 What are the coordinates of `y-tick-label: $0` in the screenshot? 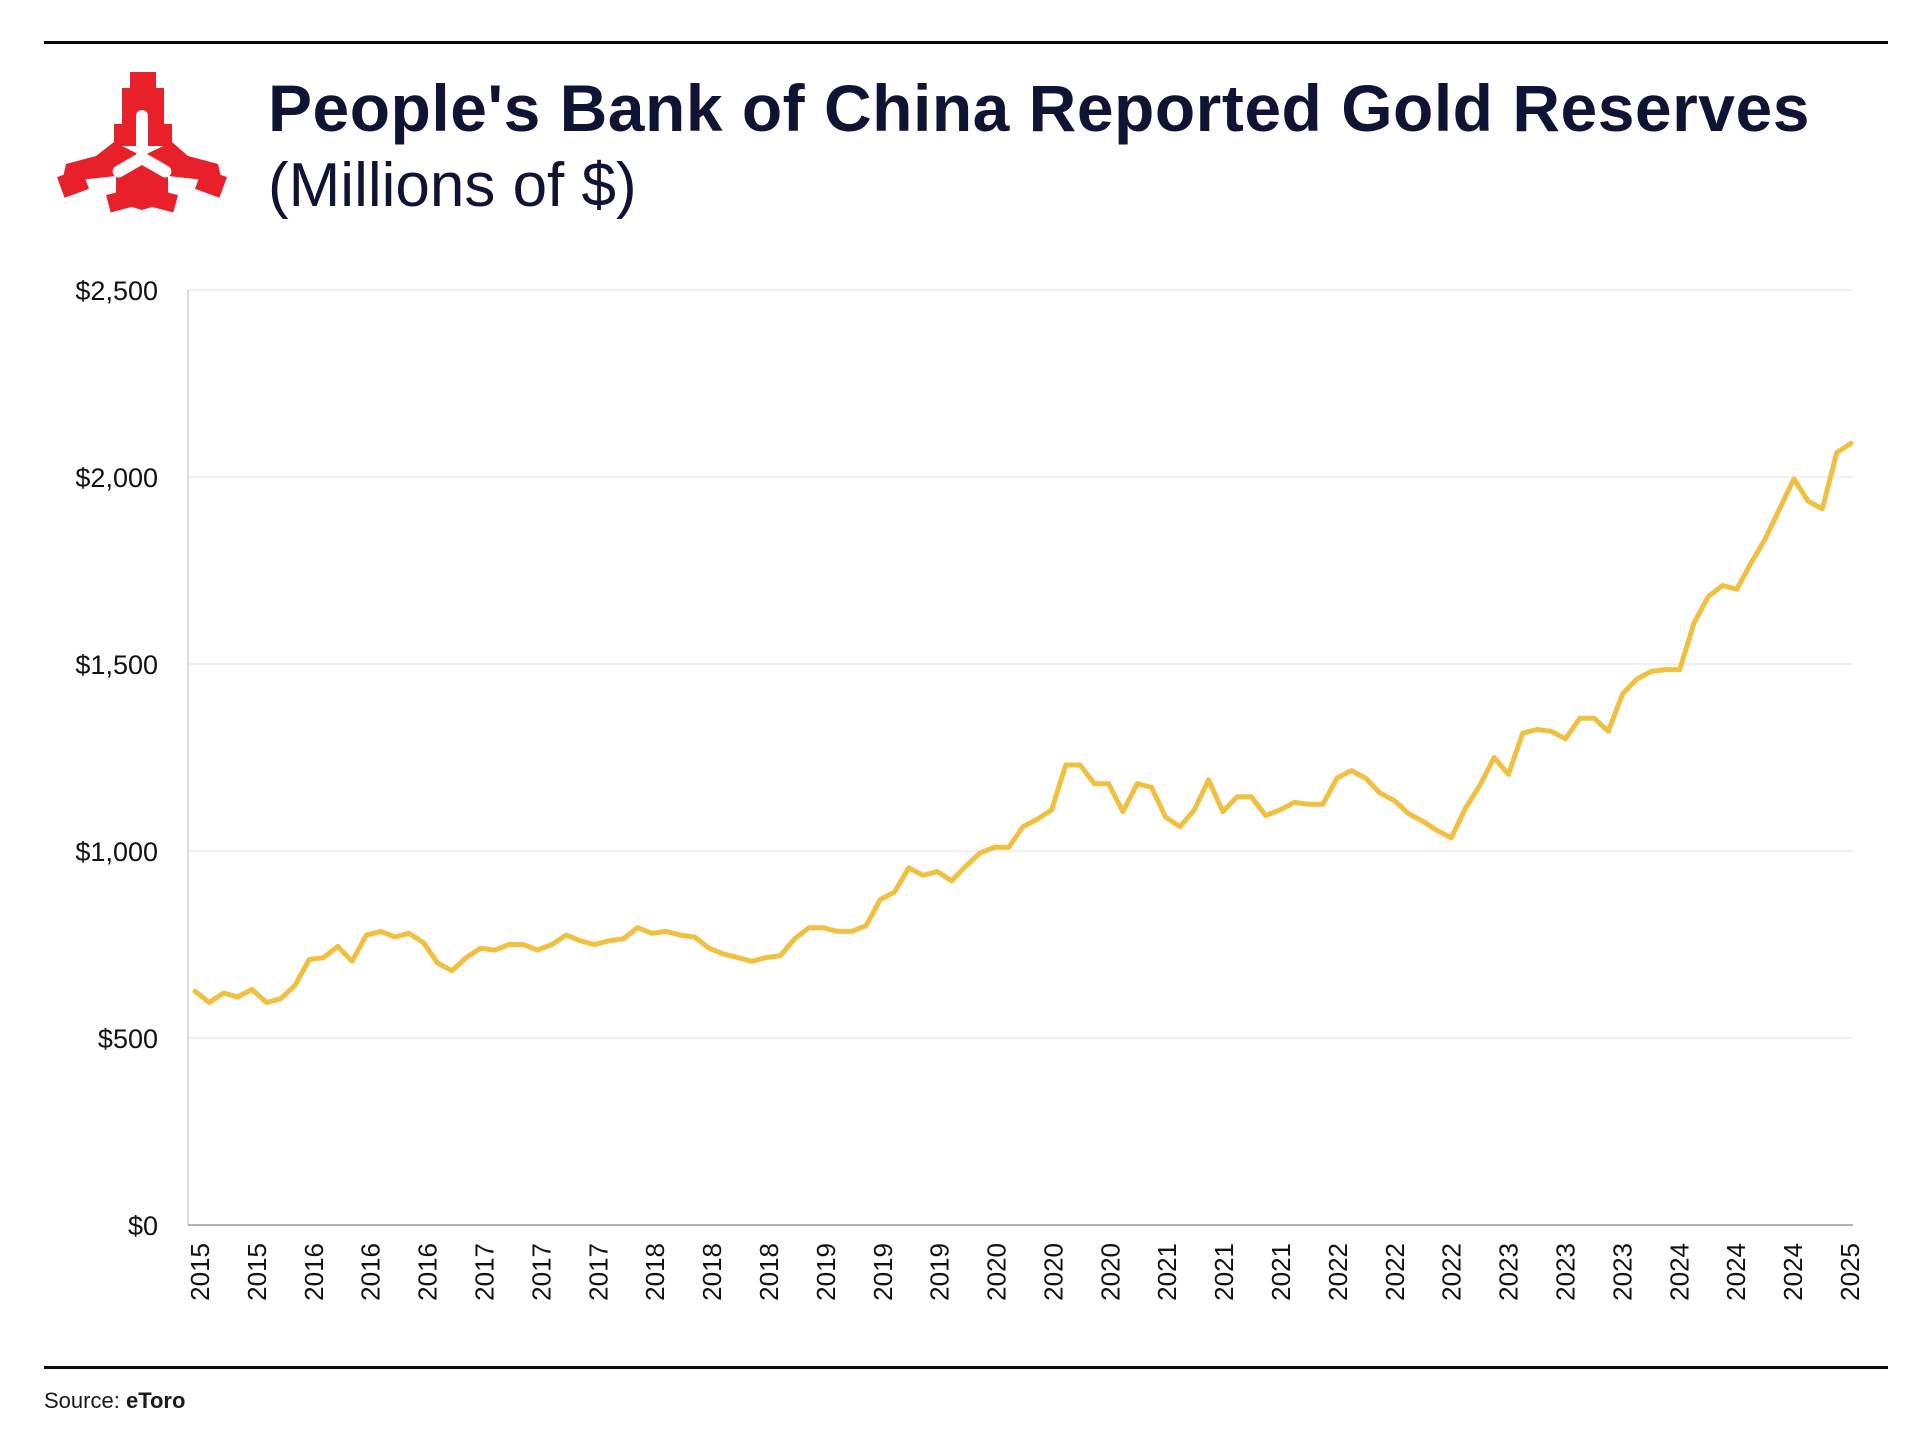 It's located at (143, 1226).